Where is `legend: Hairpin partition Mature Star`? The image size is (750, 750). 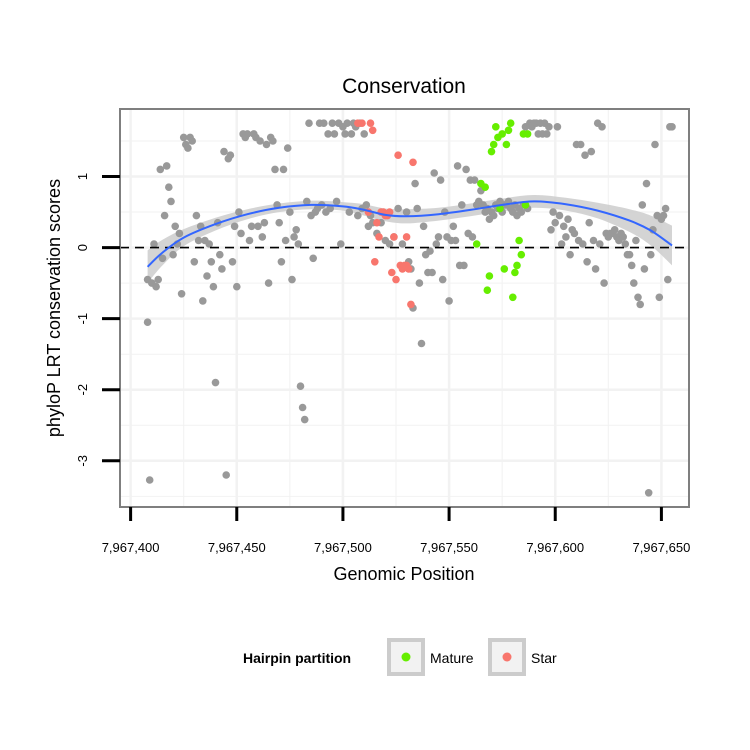 legend: Hairpin partition Mature Star is located at coordinates (400, 657).